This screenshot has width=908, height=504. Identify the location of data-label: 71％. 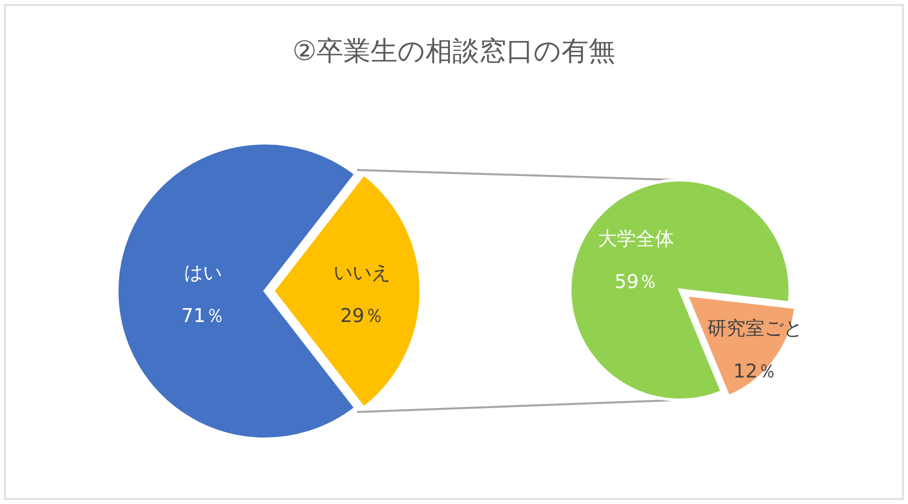
(202, 316).